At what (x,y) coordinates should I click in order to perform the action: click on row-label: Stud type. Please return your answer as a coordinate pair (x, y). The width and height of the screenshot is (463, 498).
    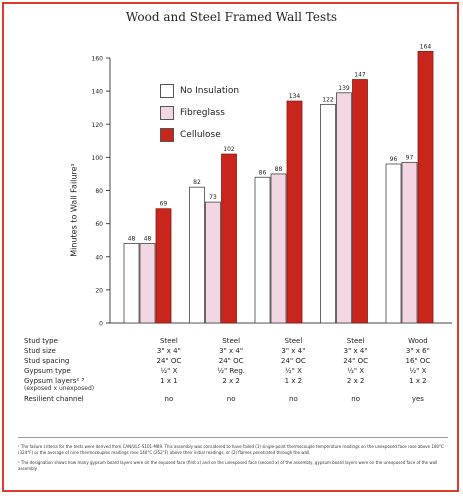
    Looking at the image, I should click on (41, 341).